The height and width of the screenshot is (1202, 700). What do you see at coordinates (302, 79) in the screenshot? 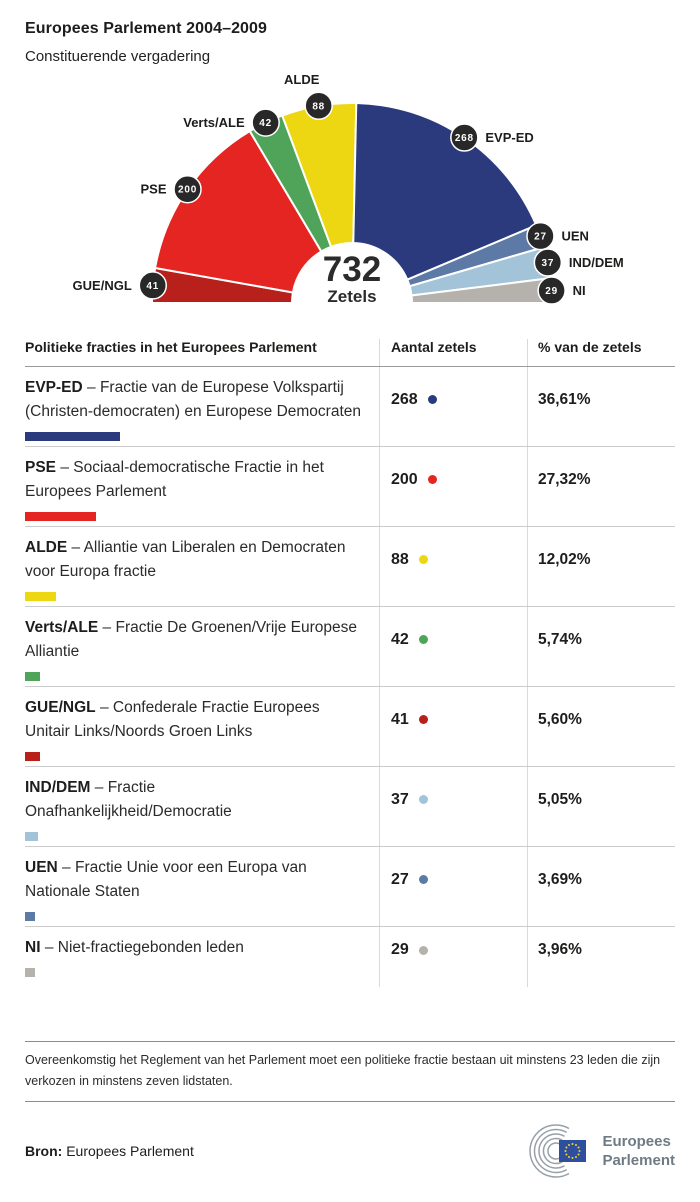
I see `fraction-label-ALDE: ALDE` at bounding box center [302, 79].